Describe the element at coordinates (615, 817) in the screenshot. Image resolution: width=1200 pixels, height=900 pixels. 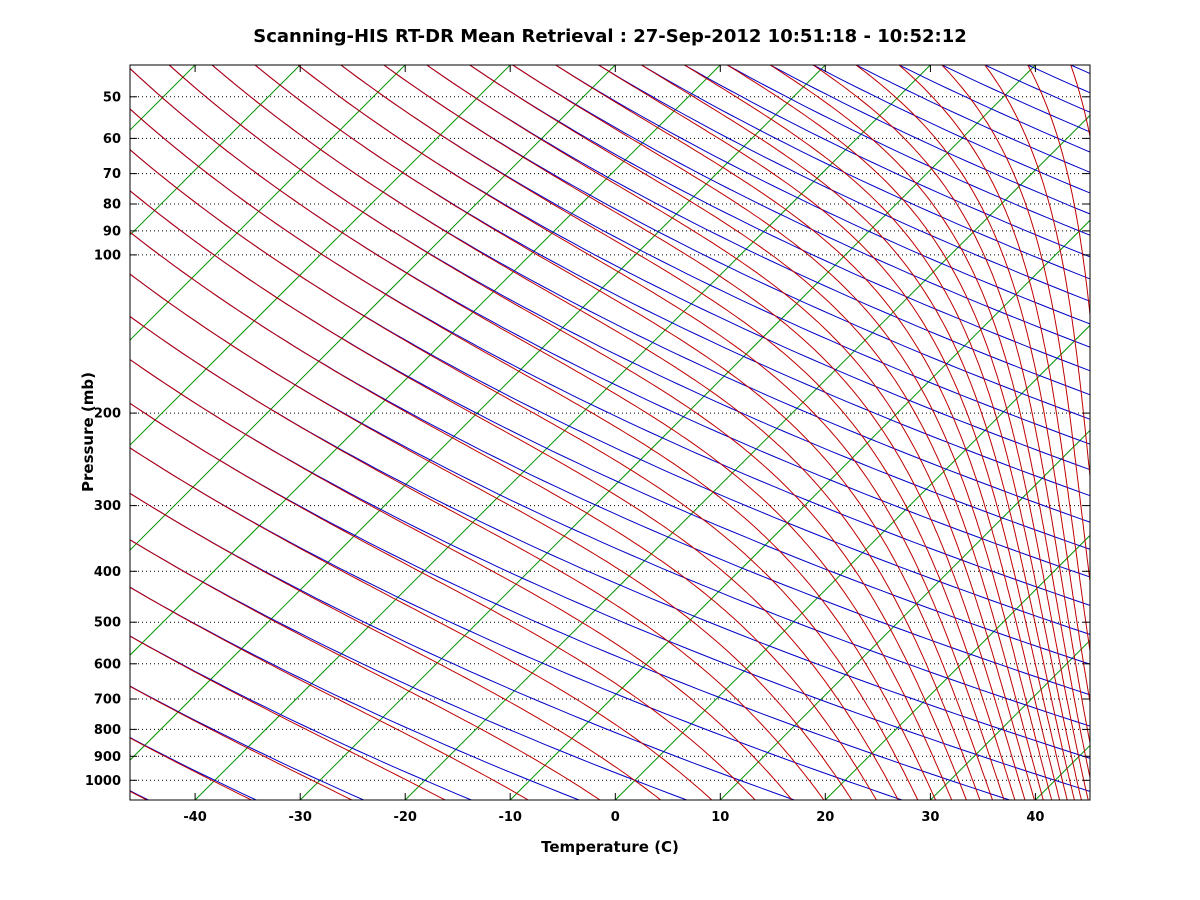
I see `x-tick-label: 0` at that location.